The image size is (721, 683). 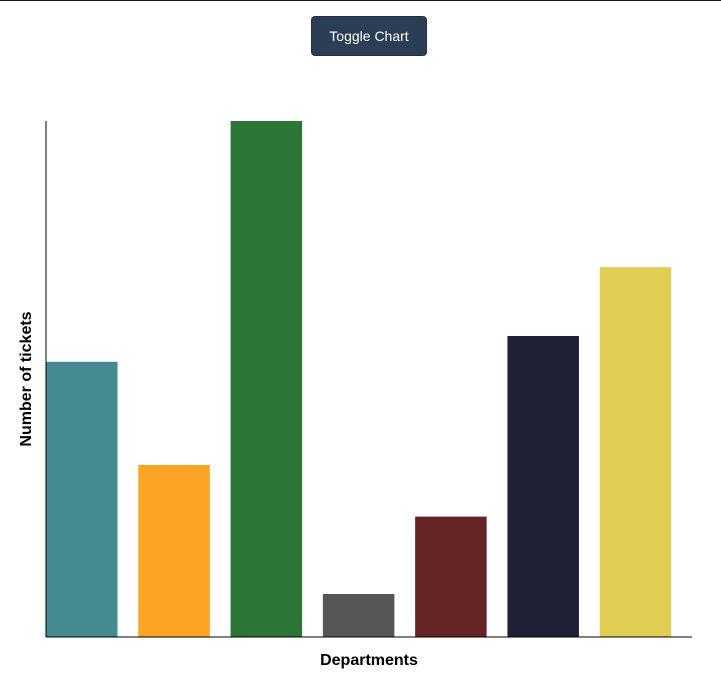 What do you see at coordinates (369, 36) in the screenshot?
I see `toggle-chart-button: Toggle Chart` at bounding box center [369, 36].